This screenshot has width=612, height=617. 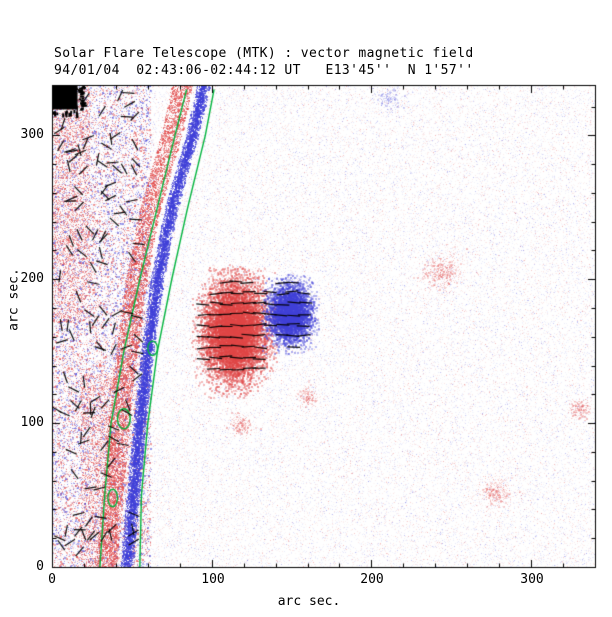 What do you see at coordinates (32, 278) in the screenshot?
I see `y-tick-label-200: 200` at bounding box center [32, 278].